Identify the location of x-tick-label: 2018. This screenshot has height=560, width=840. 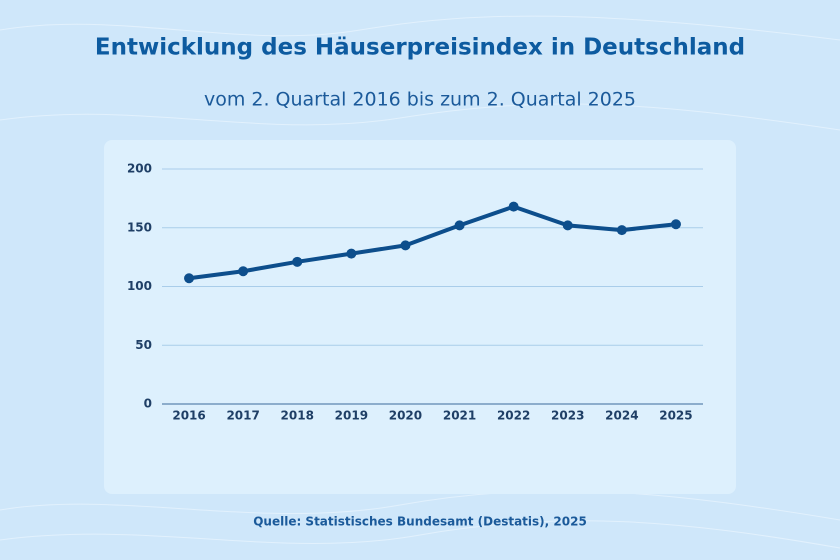
(297, 416).